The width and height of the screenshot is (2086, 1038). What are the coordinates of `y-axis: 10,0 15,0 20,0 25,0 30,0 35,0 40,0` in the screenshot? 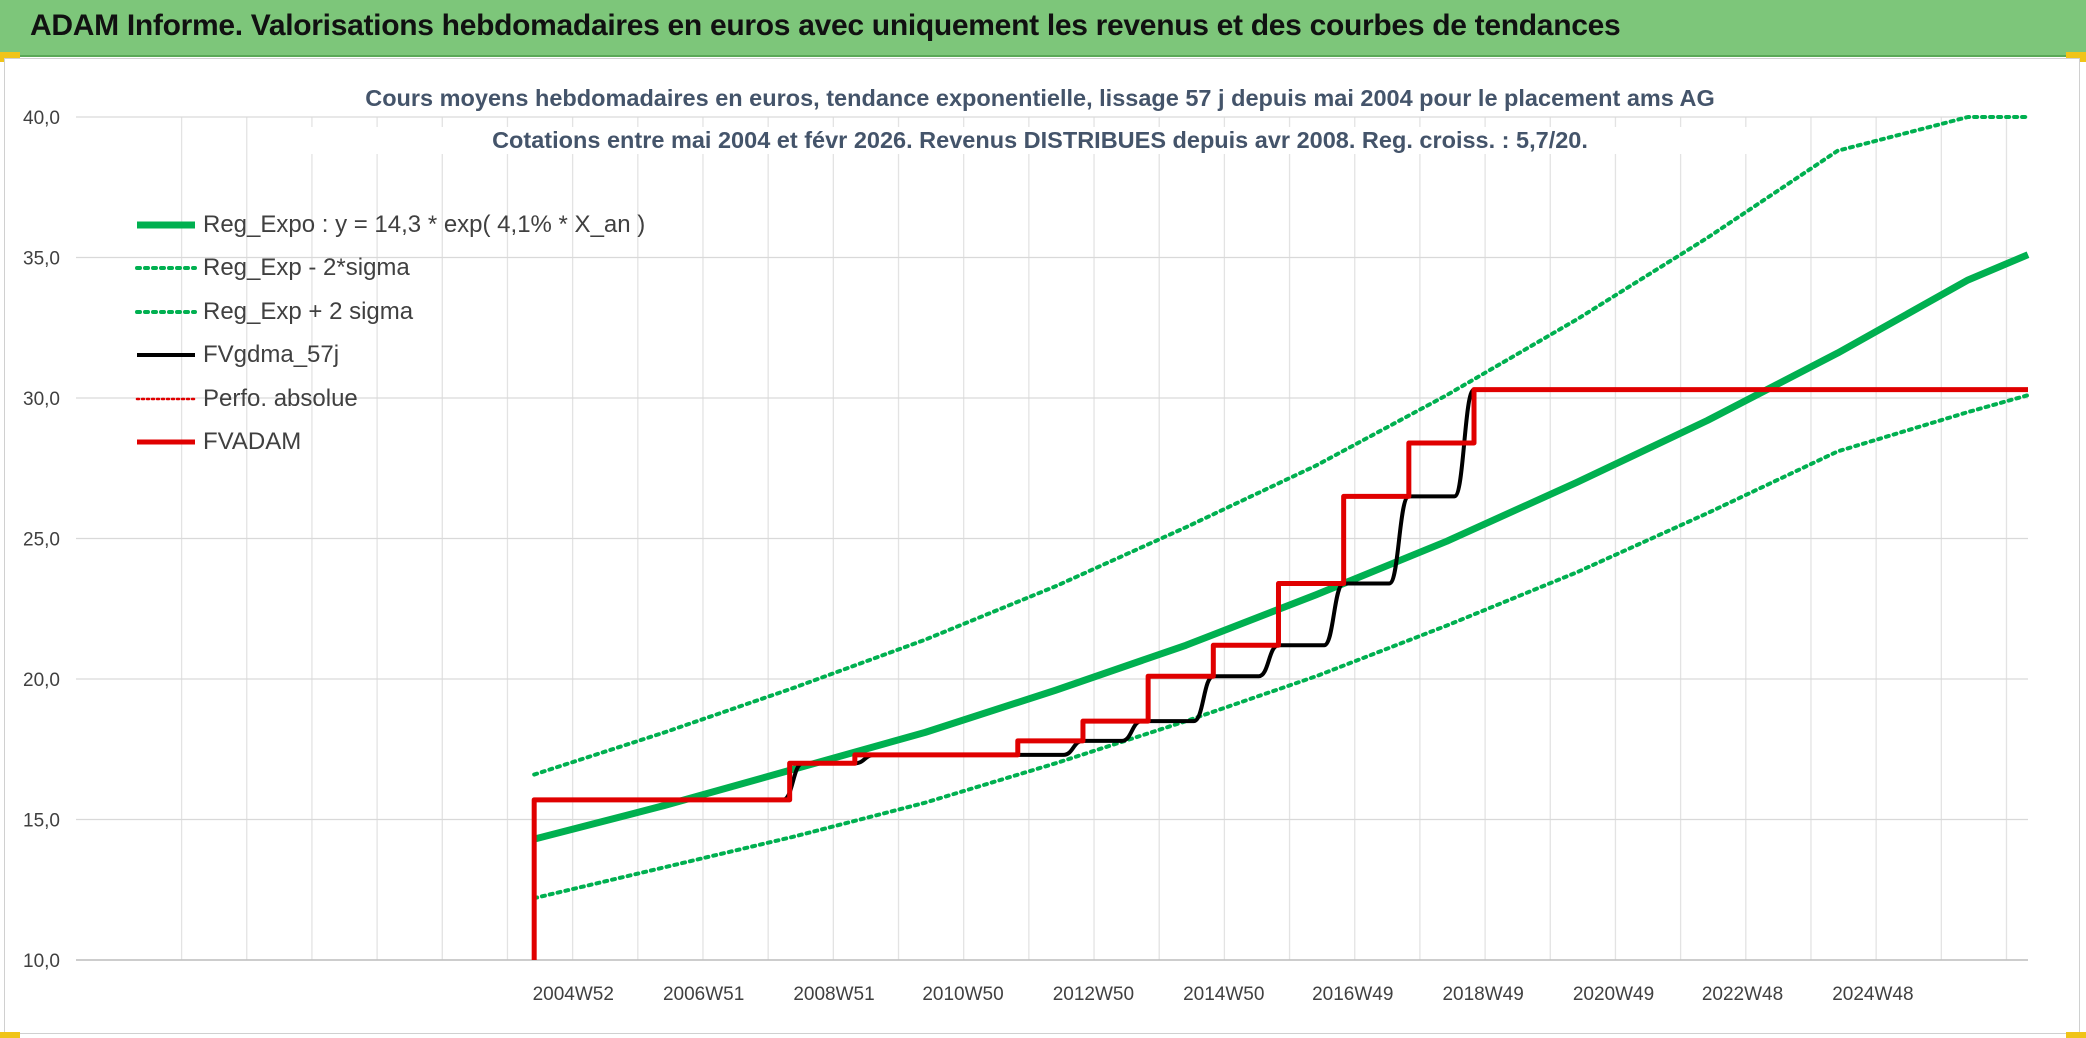 It's located at (41, 540).